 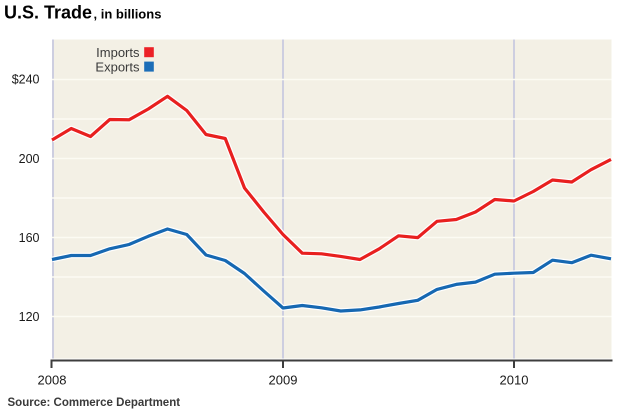 I want to click on svg-text: U.S. Trade, in billions, so click(x=82, y=13).